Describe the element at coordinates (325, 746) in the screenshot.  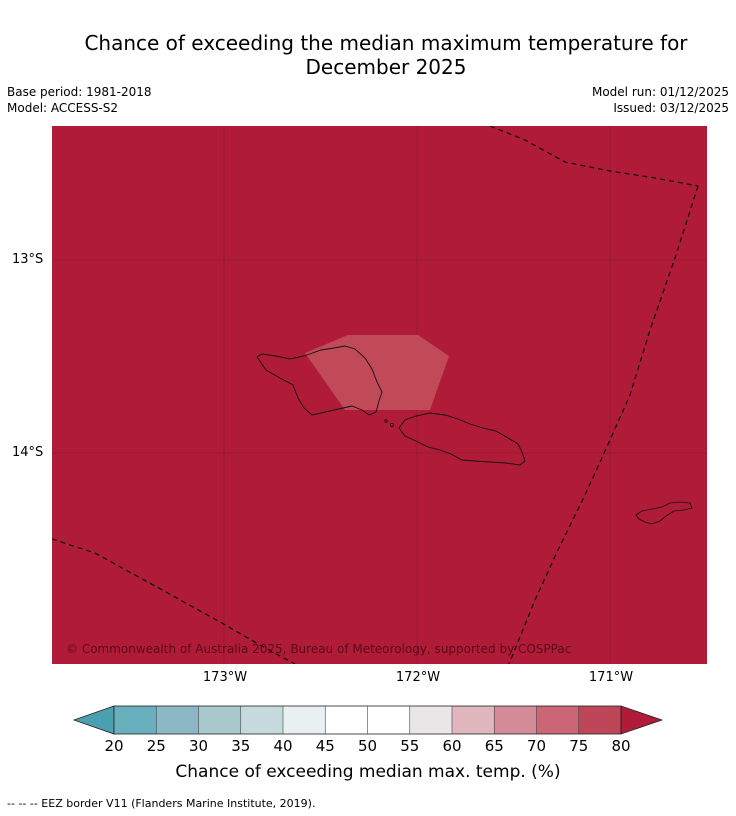
I see `colorbar-tick-45: 45` at that location.